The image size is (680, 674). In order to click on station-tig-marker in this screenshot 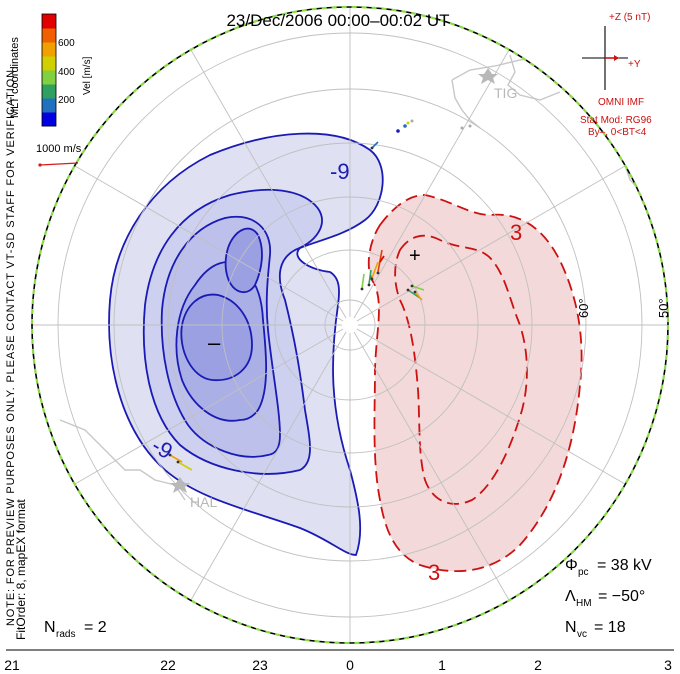, I will do `click(488, 76)`.